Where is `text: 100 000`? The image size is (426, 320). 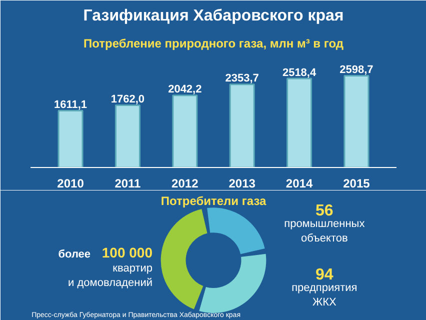 text: 100 000 is located at coordinates (127, 252).